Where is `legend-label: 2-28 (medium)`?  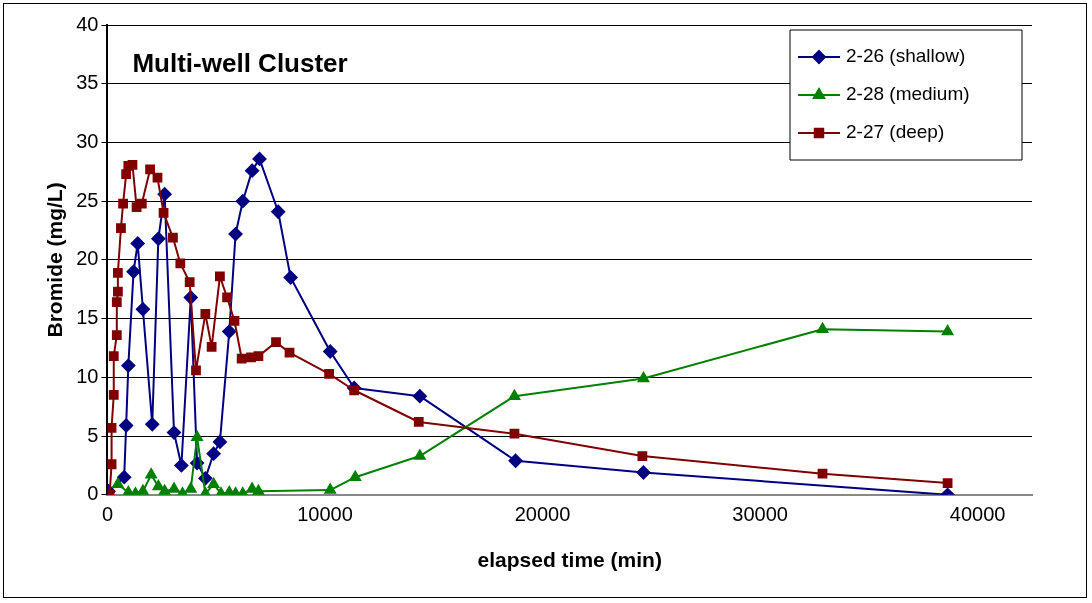 legend-label: 2-28 (medium) is located at coordinates (908, 94).